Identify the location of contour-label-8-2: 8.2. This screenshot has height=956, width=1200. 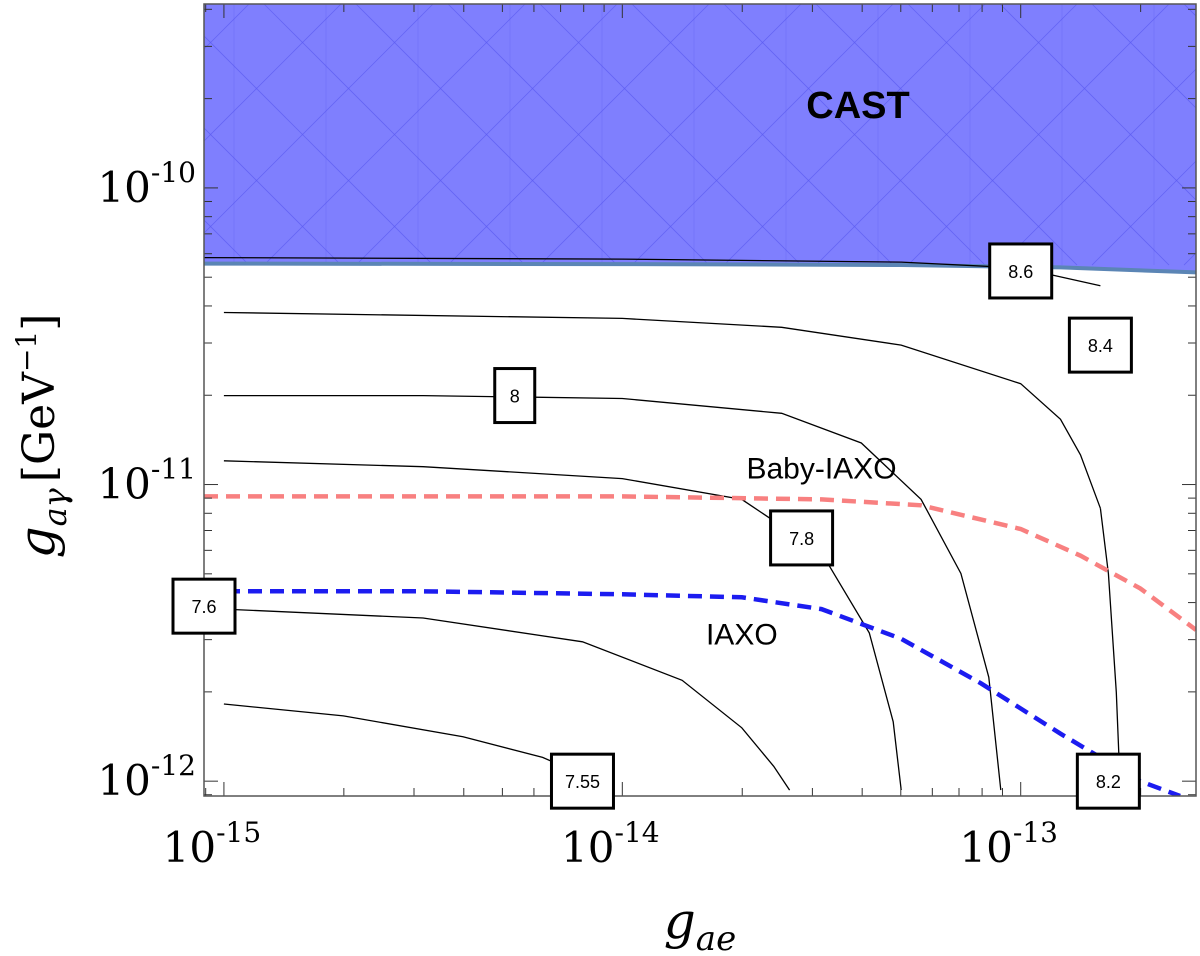
(1108, 782).